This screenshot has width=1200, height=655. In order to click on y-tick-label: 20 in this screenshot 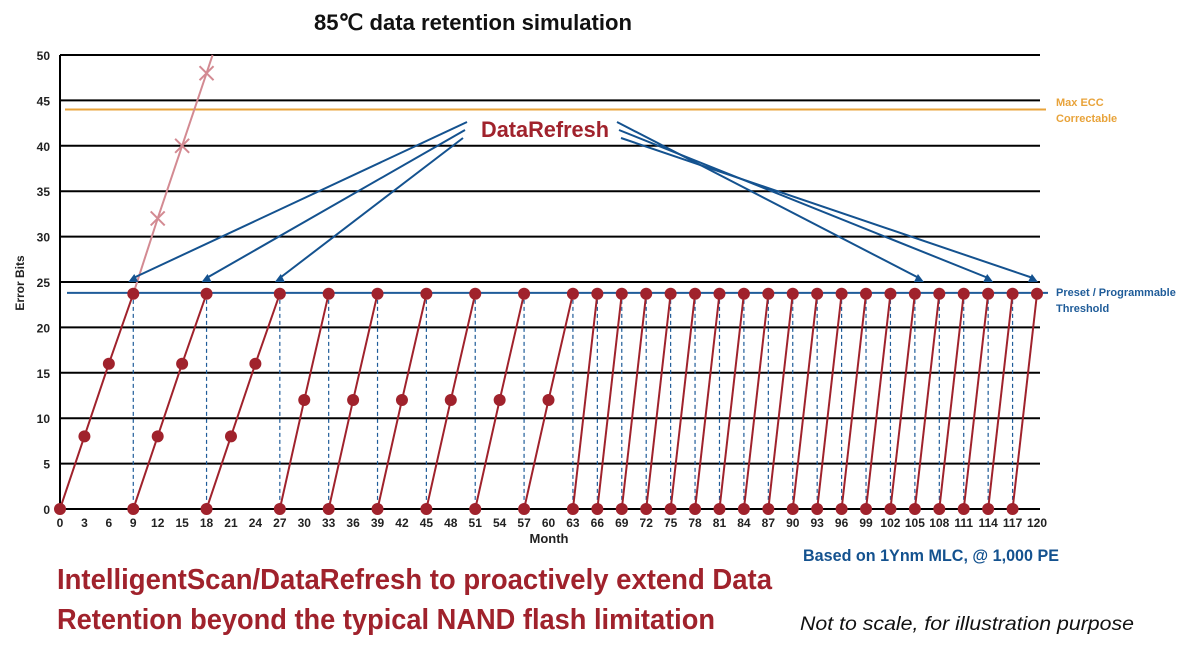, I will do `click(44, 328)`.